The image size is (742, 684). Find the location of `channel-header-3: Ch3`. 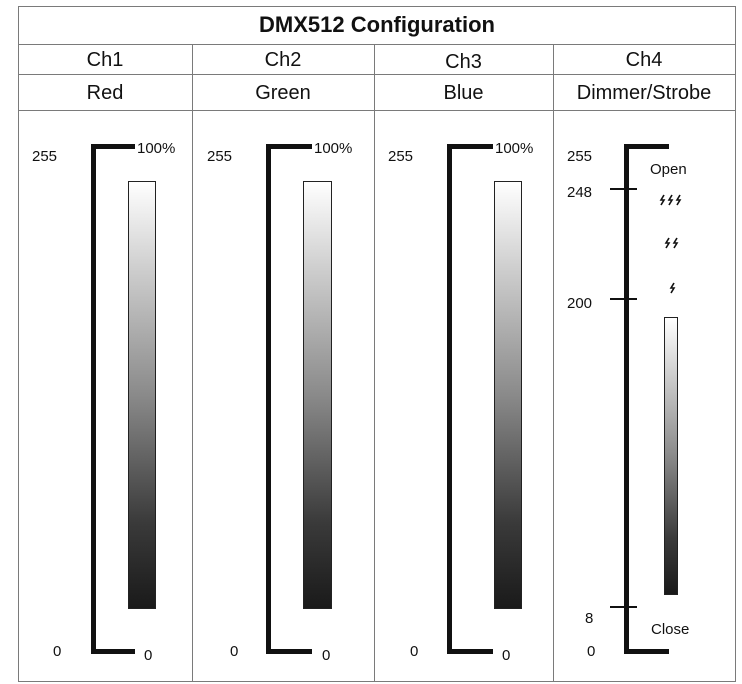

channel-header-3: Ch3 is located at coordinates (463, 62).